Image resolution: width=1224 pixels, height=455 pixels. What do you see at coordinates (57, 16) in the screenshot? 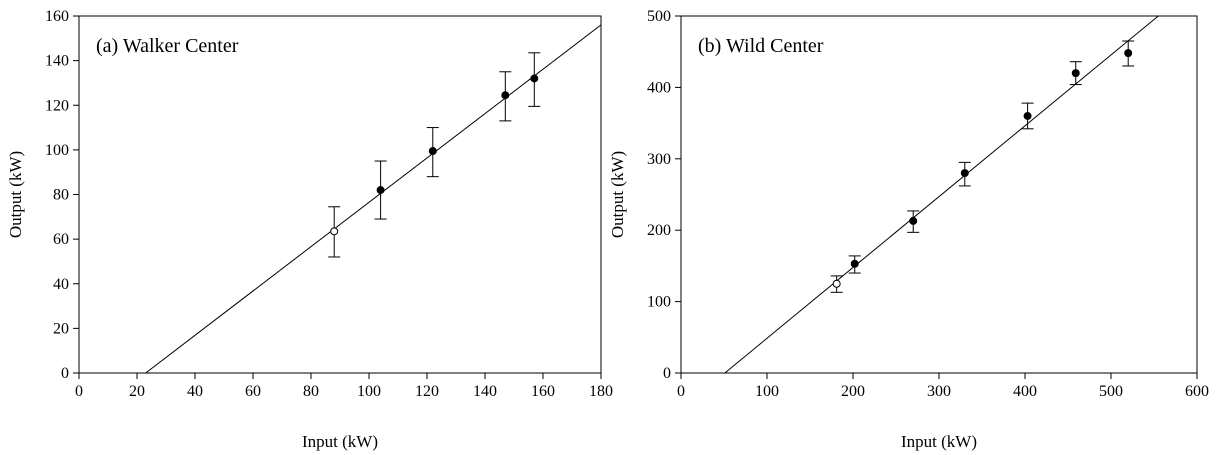
I see `y-tick-label: 160` at bounding box center [57, 16].